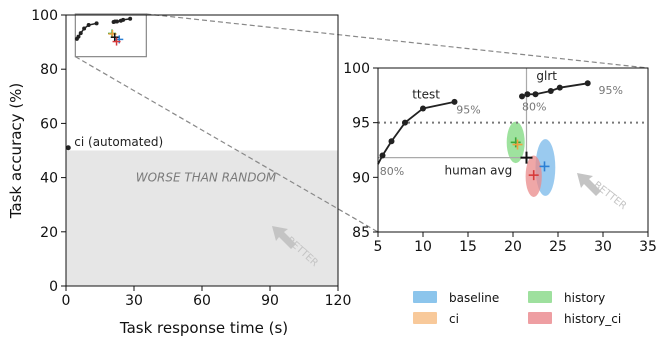 The image size is (659, 341). What do you see at coordinates (134, 301) in the screenshot?
I see `main-x-tick-label: 30` at bounding box center [134, 301].